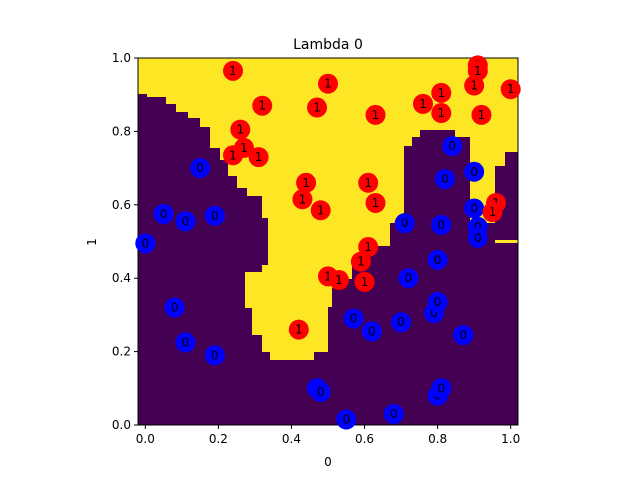 The height and width of the screenshot is (480, 640). I want to click on y-axis-ticks: 0.0 0.2 0.4 0.6 0.8 1.0, so click(125, 241).